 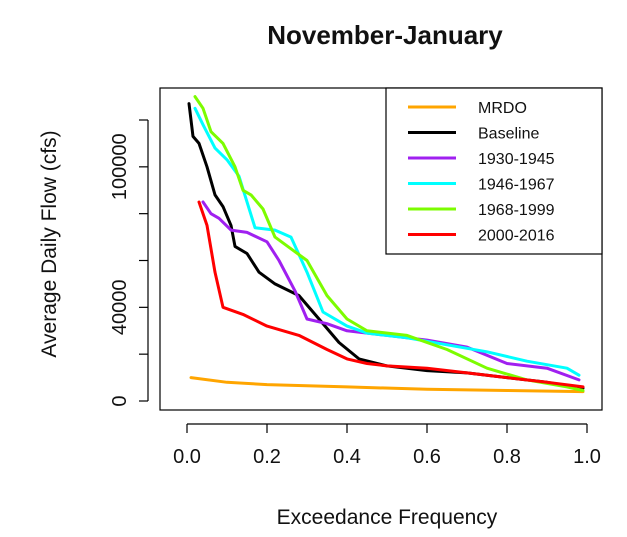 What do you see at coordinates (387, 517) in the screenshot?
I see `x-axis-label: Exceedance Frequency` at bounding box center [387, 517].